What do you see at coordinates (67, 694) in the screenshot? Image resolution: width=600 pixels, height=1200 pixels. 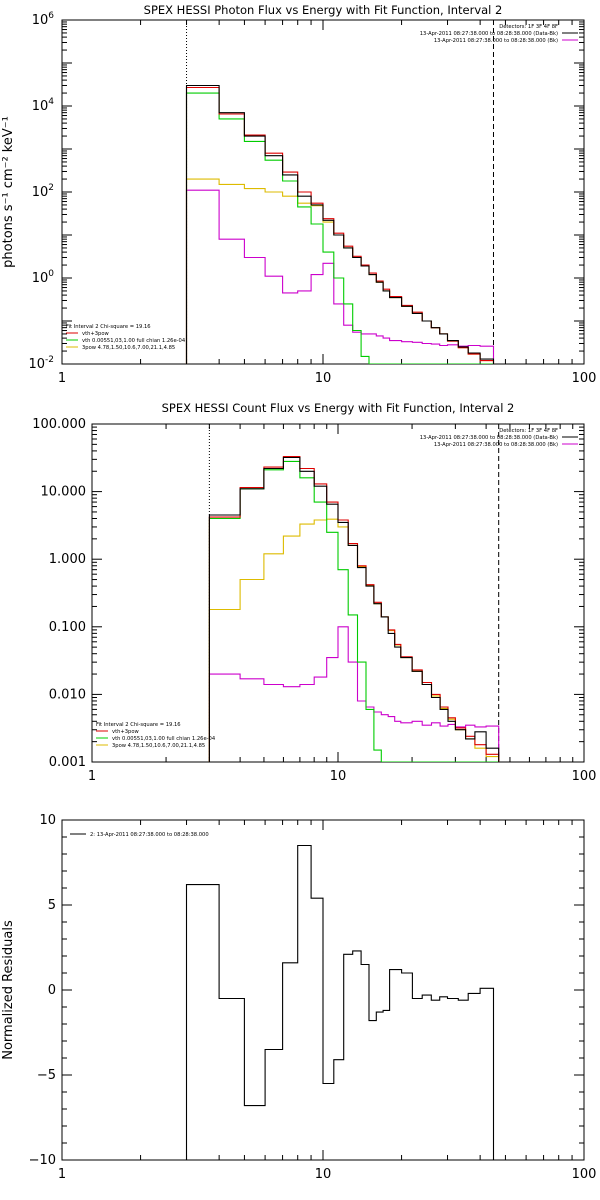 I see `y-tick-label: 0.010` at bounding box center [67, 694].